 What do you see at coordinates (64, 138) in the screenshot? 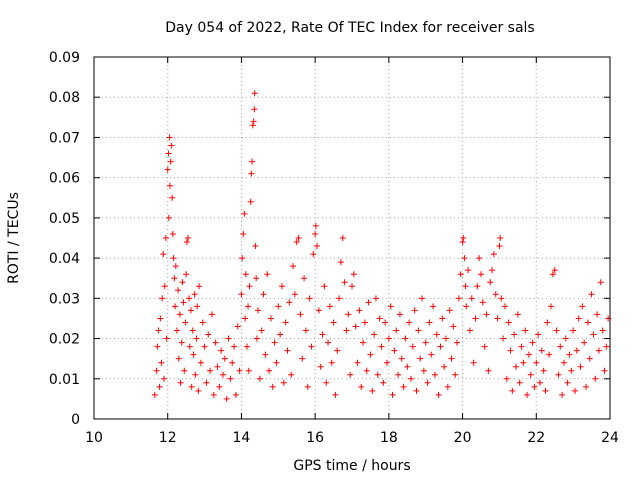
I see `y-tick-label: 0.07` at bounding box center [64, 138].